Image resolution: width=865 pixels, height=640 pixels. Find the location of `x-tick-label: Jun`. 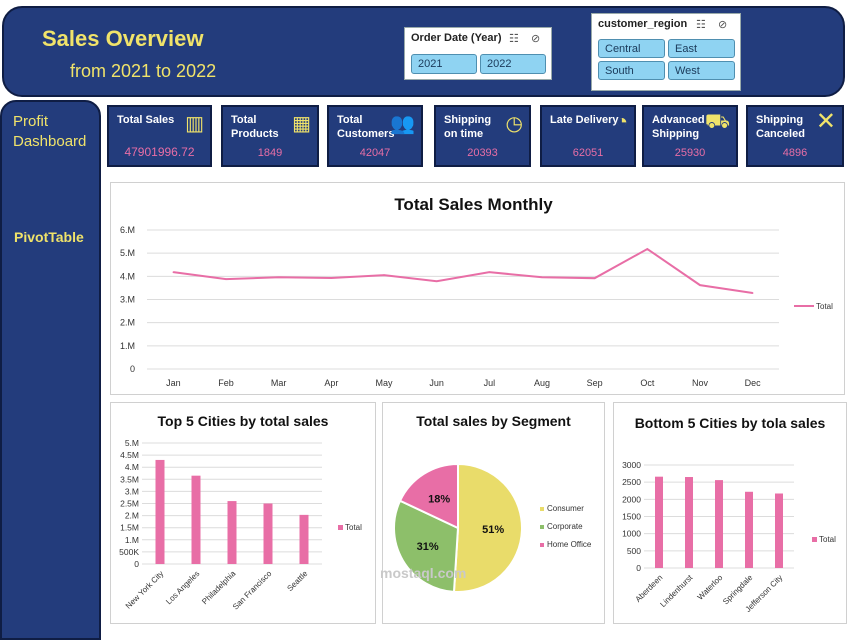

x-tick-label: Jun is located at coordinates (436, 383).